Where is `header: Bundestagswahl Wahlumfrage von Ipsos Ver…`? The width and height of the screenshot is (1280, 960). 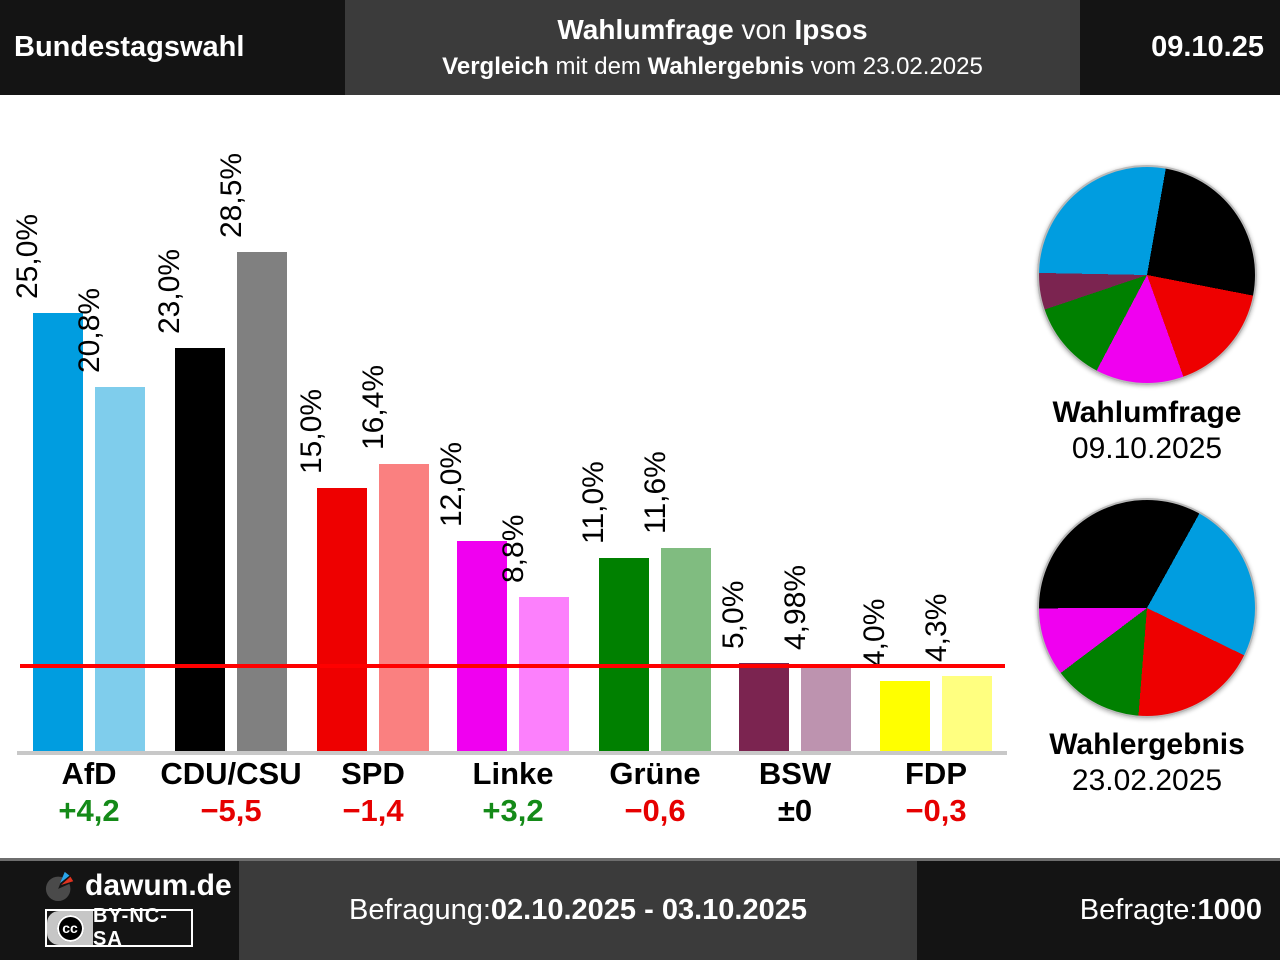
header: Bundestagswahl Wahlumfrage von Ipsos Ver… is located at coordinates (640, 47).